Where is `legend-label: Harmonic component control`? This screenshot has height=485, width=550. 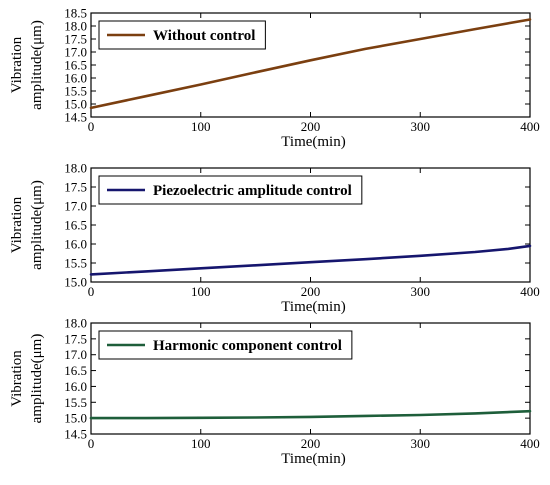 legend-label: Harmonic component control is located at coordinates (247, 346).